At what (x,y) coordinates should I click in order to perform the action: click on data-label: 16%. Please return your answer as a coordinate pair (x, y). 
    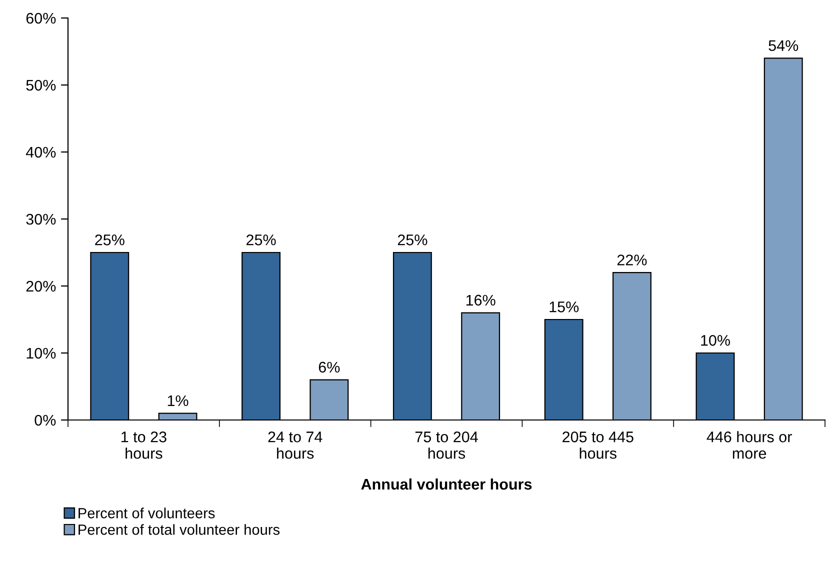
    Looking at the image, I should click on (481, 300).